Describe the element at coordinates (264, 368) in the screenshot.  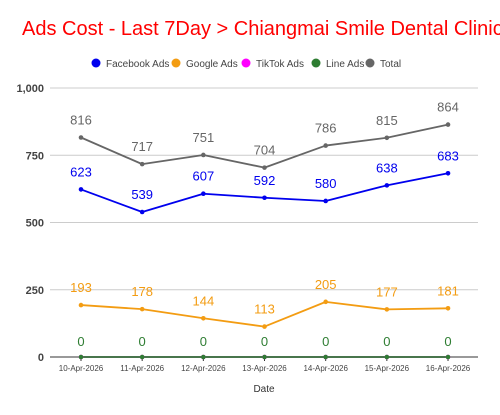
I see `x-tick-label: 13-Apr-2026` at that location.